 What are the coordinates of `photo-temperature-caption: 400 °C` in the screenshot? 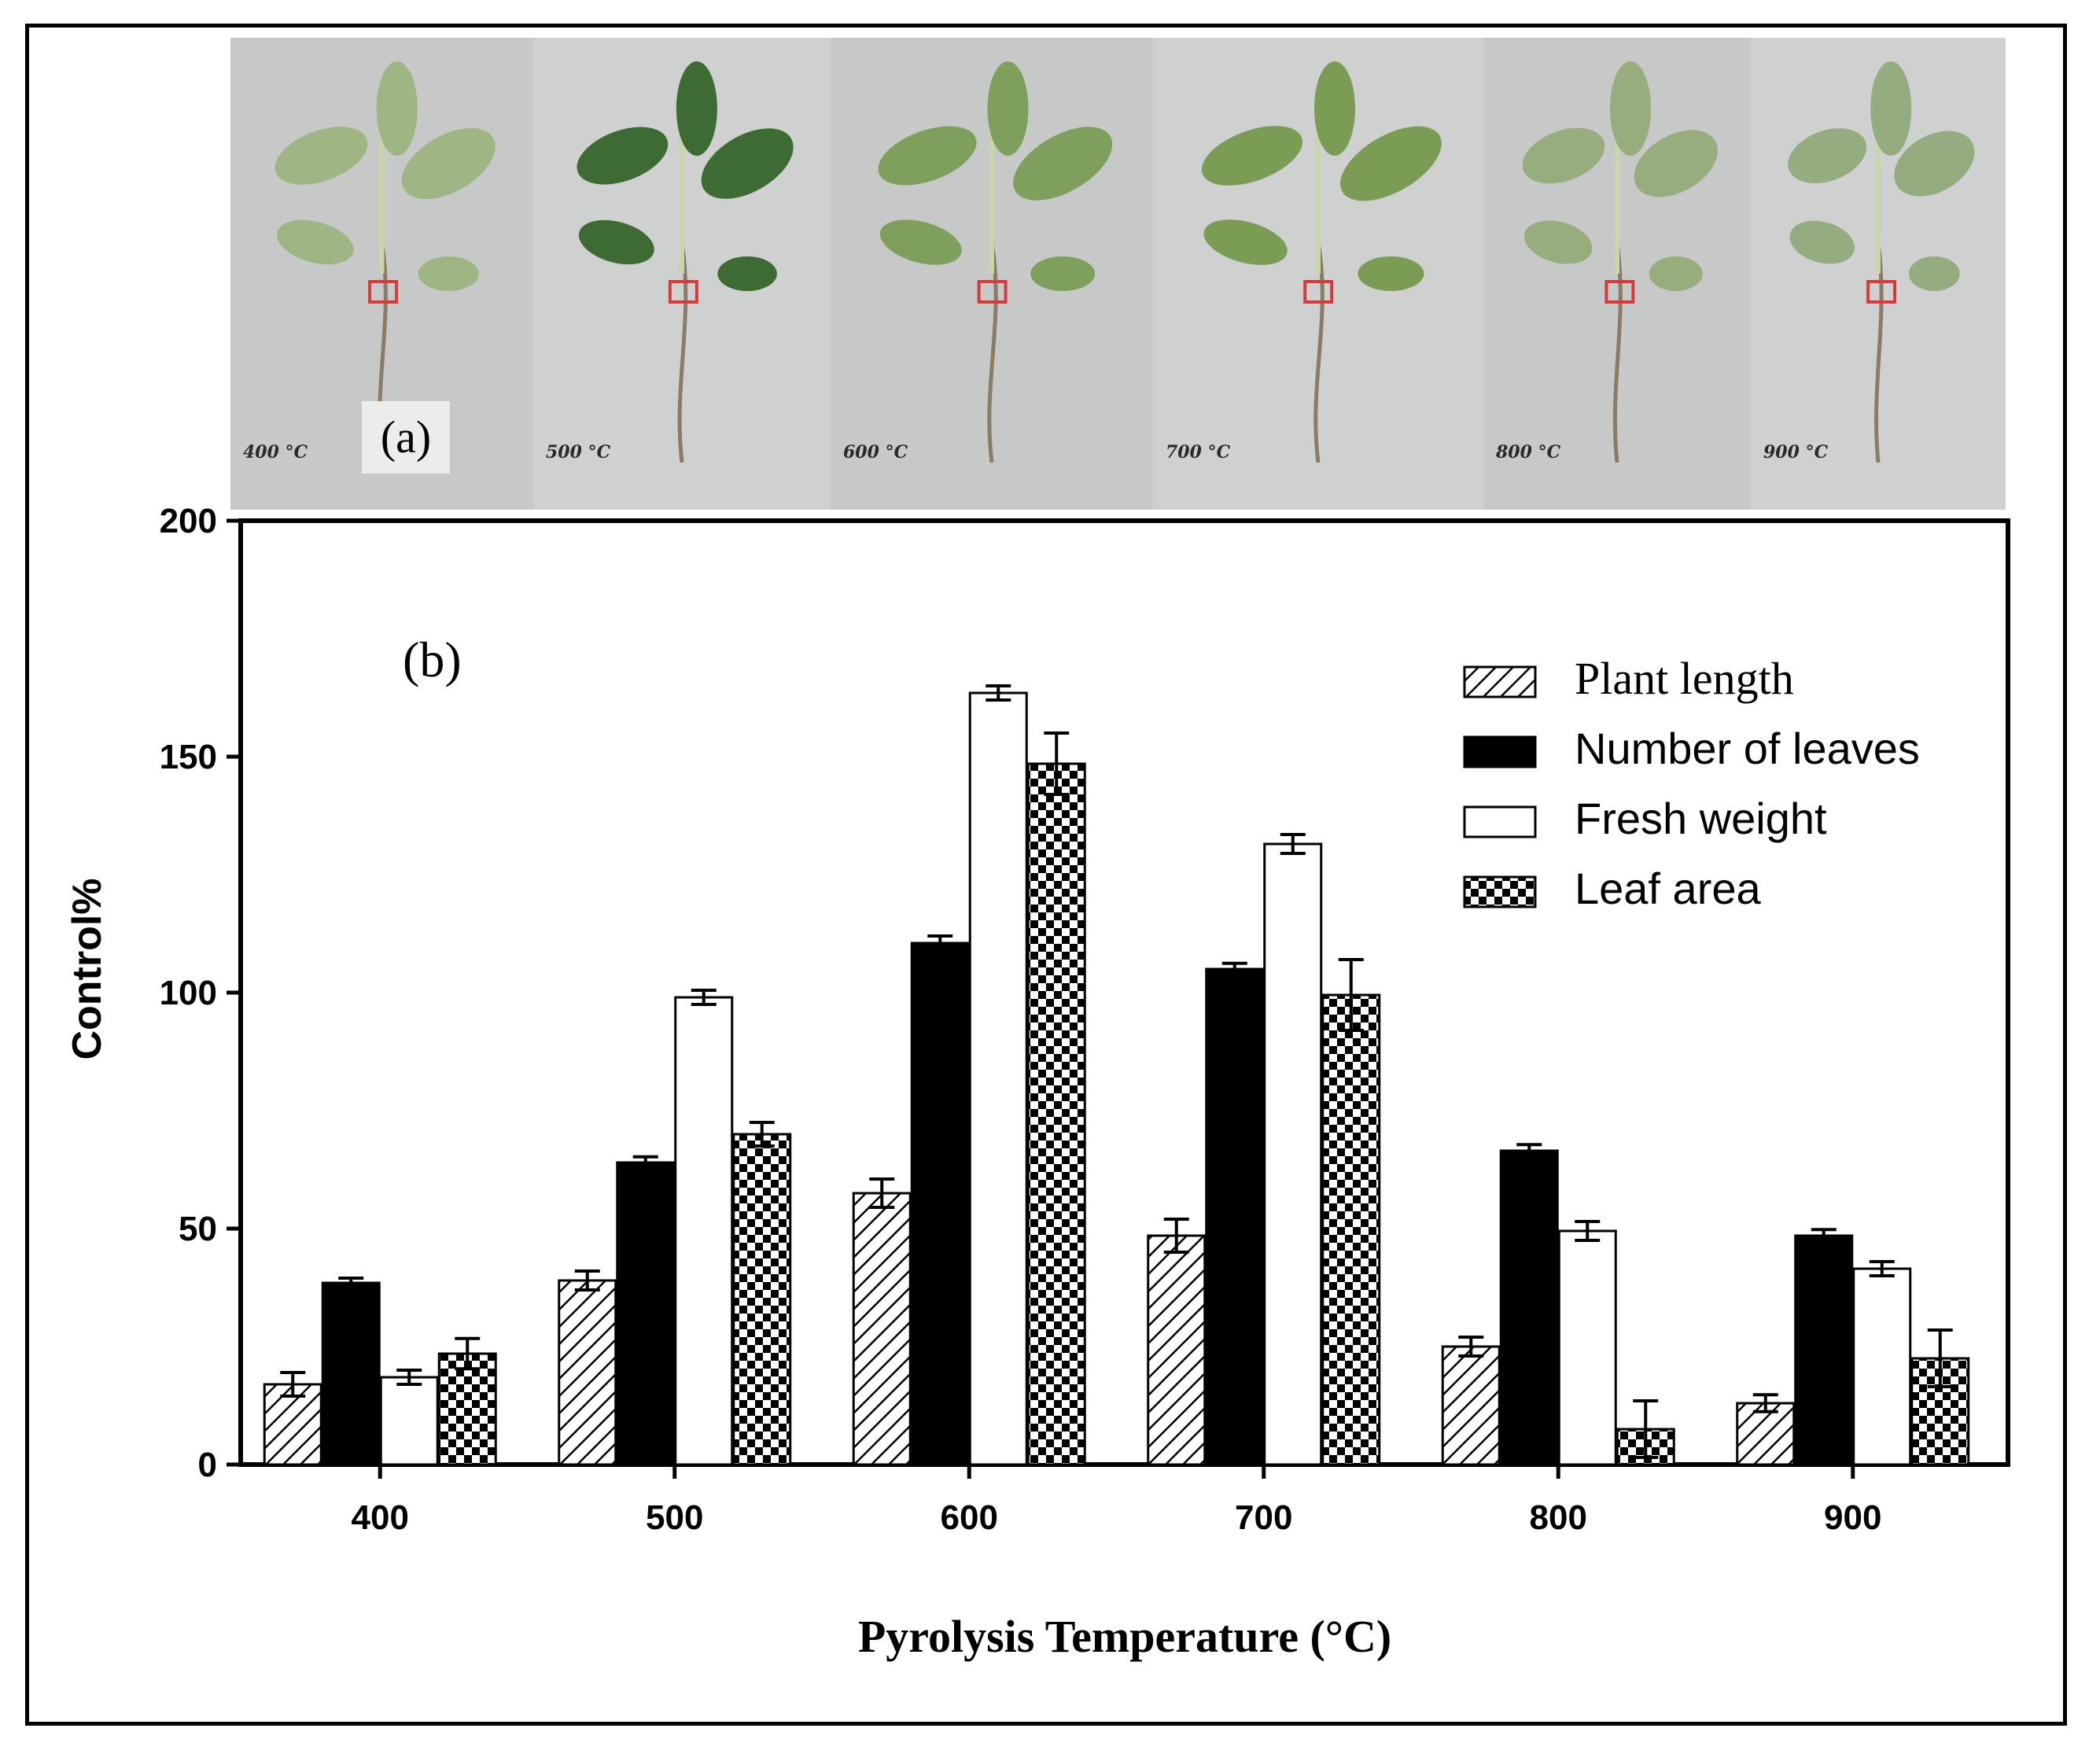 It's located at (275, 452).